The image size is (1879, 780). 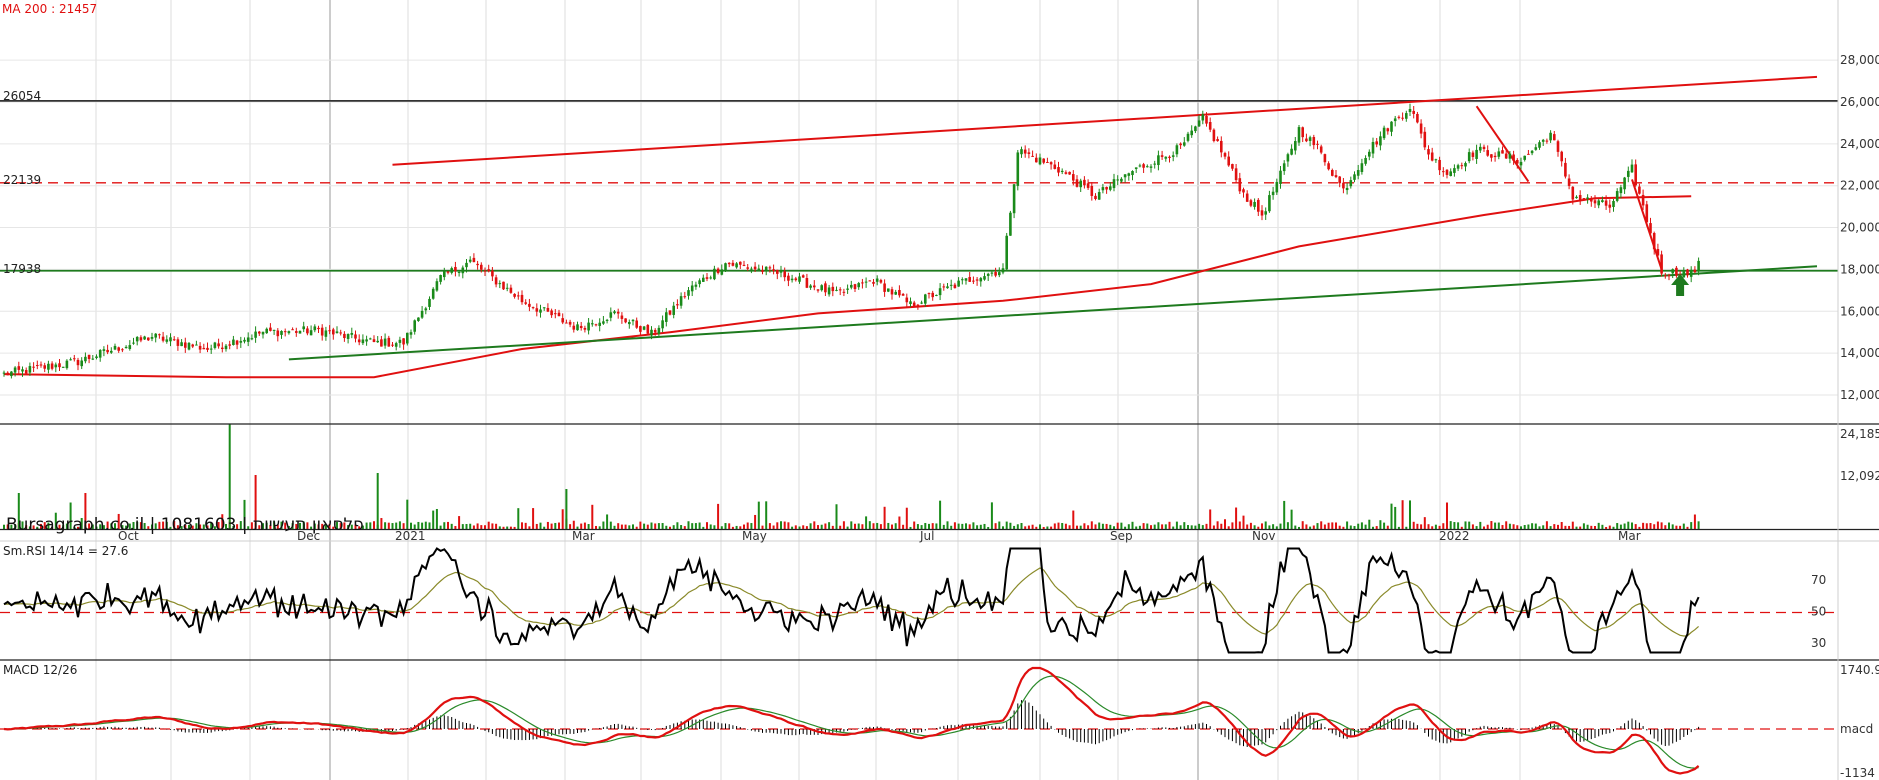 What do you see at coordinates (1859, 395) in the screenshot?
I see `price-tick-label: 12,000` at bounding box center [1859, 395].